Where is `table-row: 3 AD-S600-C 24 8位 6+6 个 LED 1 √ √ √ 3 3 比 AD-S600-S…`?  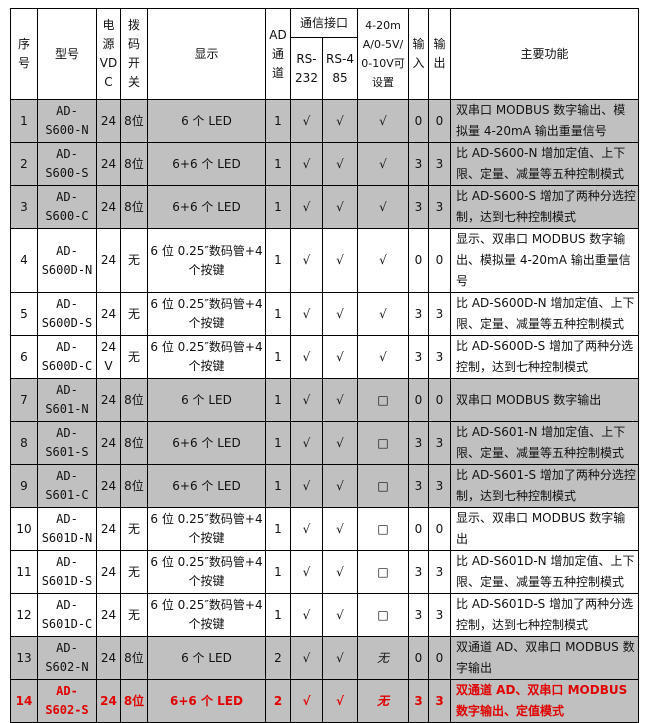
table-row: 3 AD-S600-C 24 8位 6+6 个 LED 1 √ √ √ 3 3 比 AD-S600-S… is located at coordinates (324, 207).